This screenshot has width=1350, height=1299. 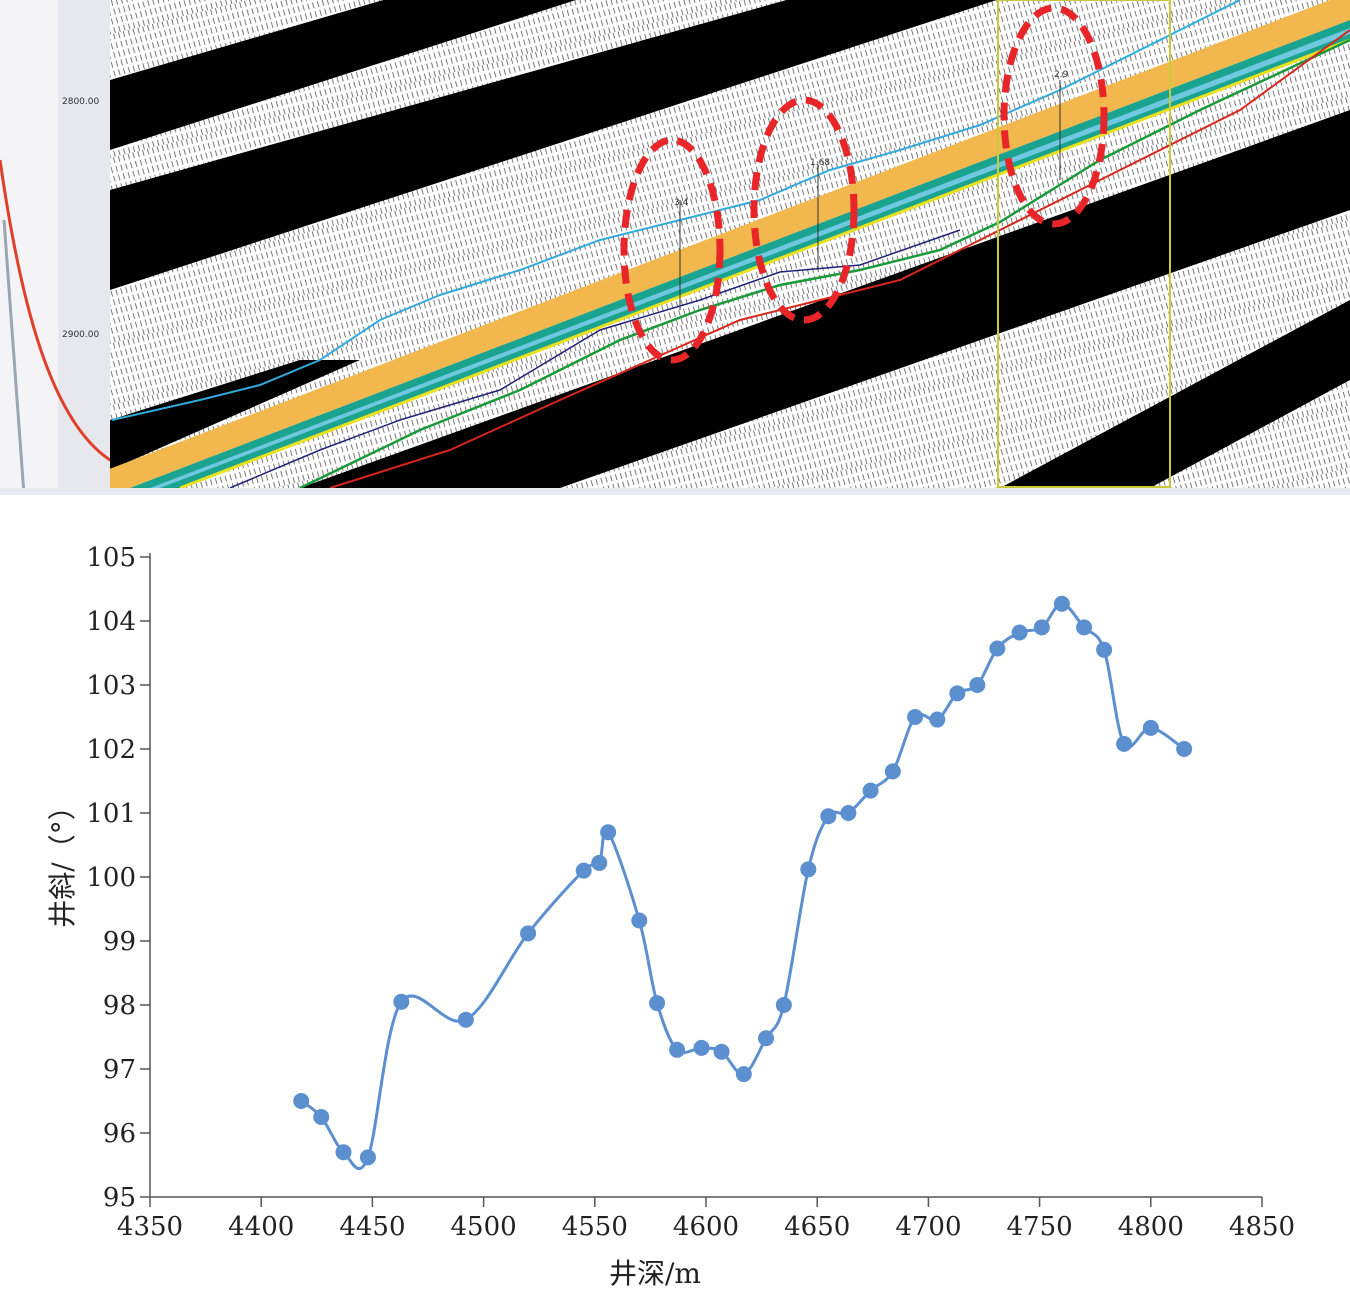 I want to click on x-tick-label: 4750, so click(x=1040, y=1227).